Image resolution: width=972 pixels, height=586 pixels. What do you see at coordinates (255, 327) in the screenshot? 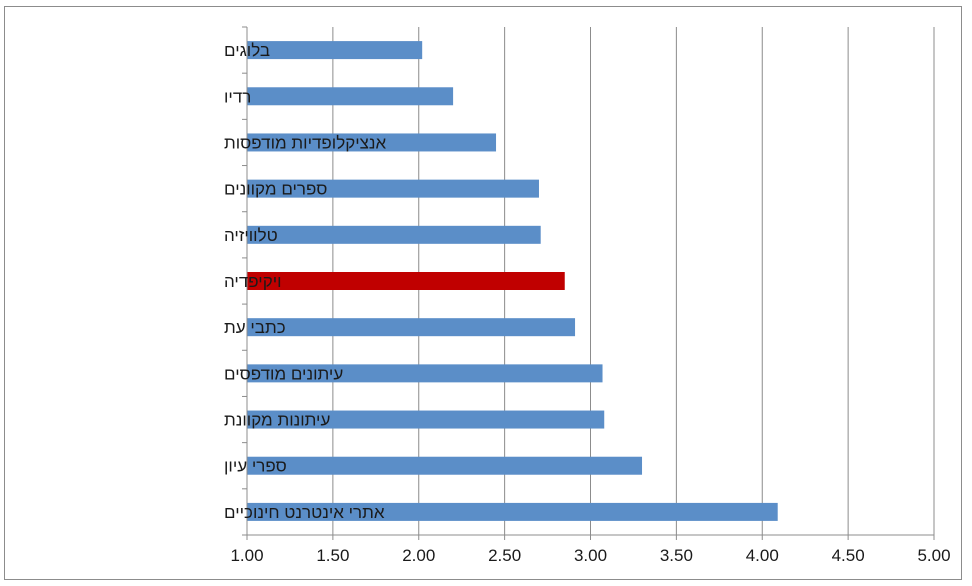
I see `category-label: כתבי עת` at bounding box center [255, 327].